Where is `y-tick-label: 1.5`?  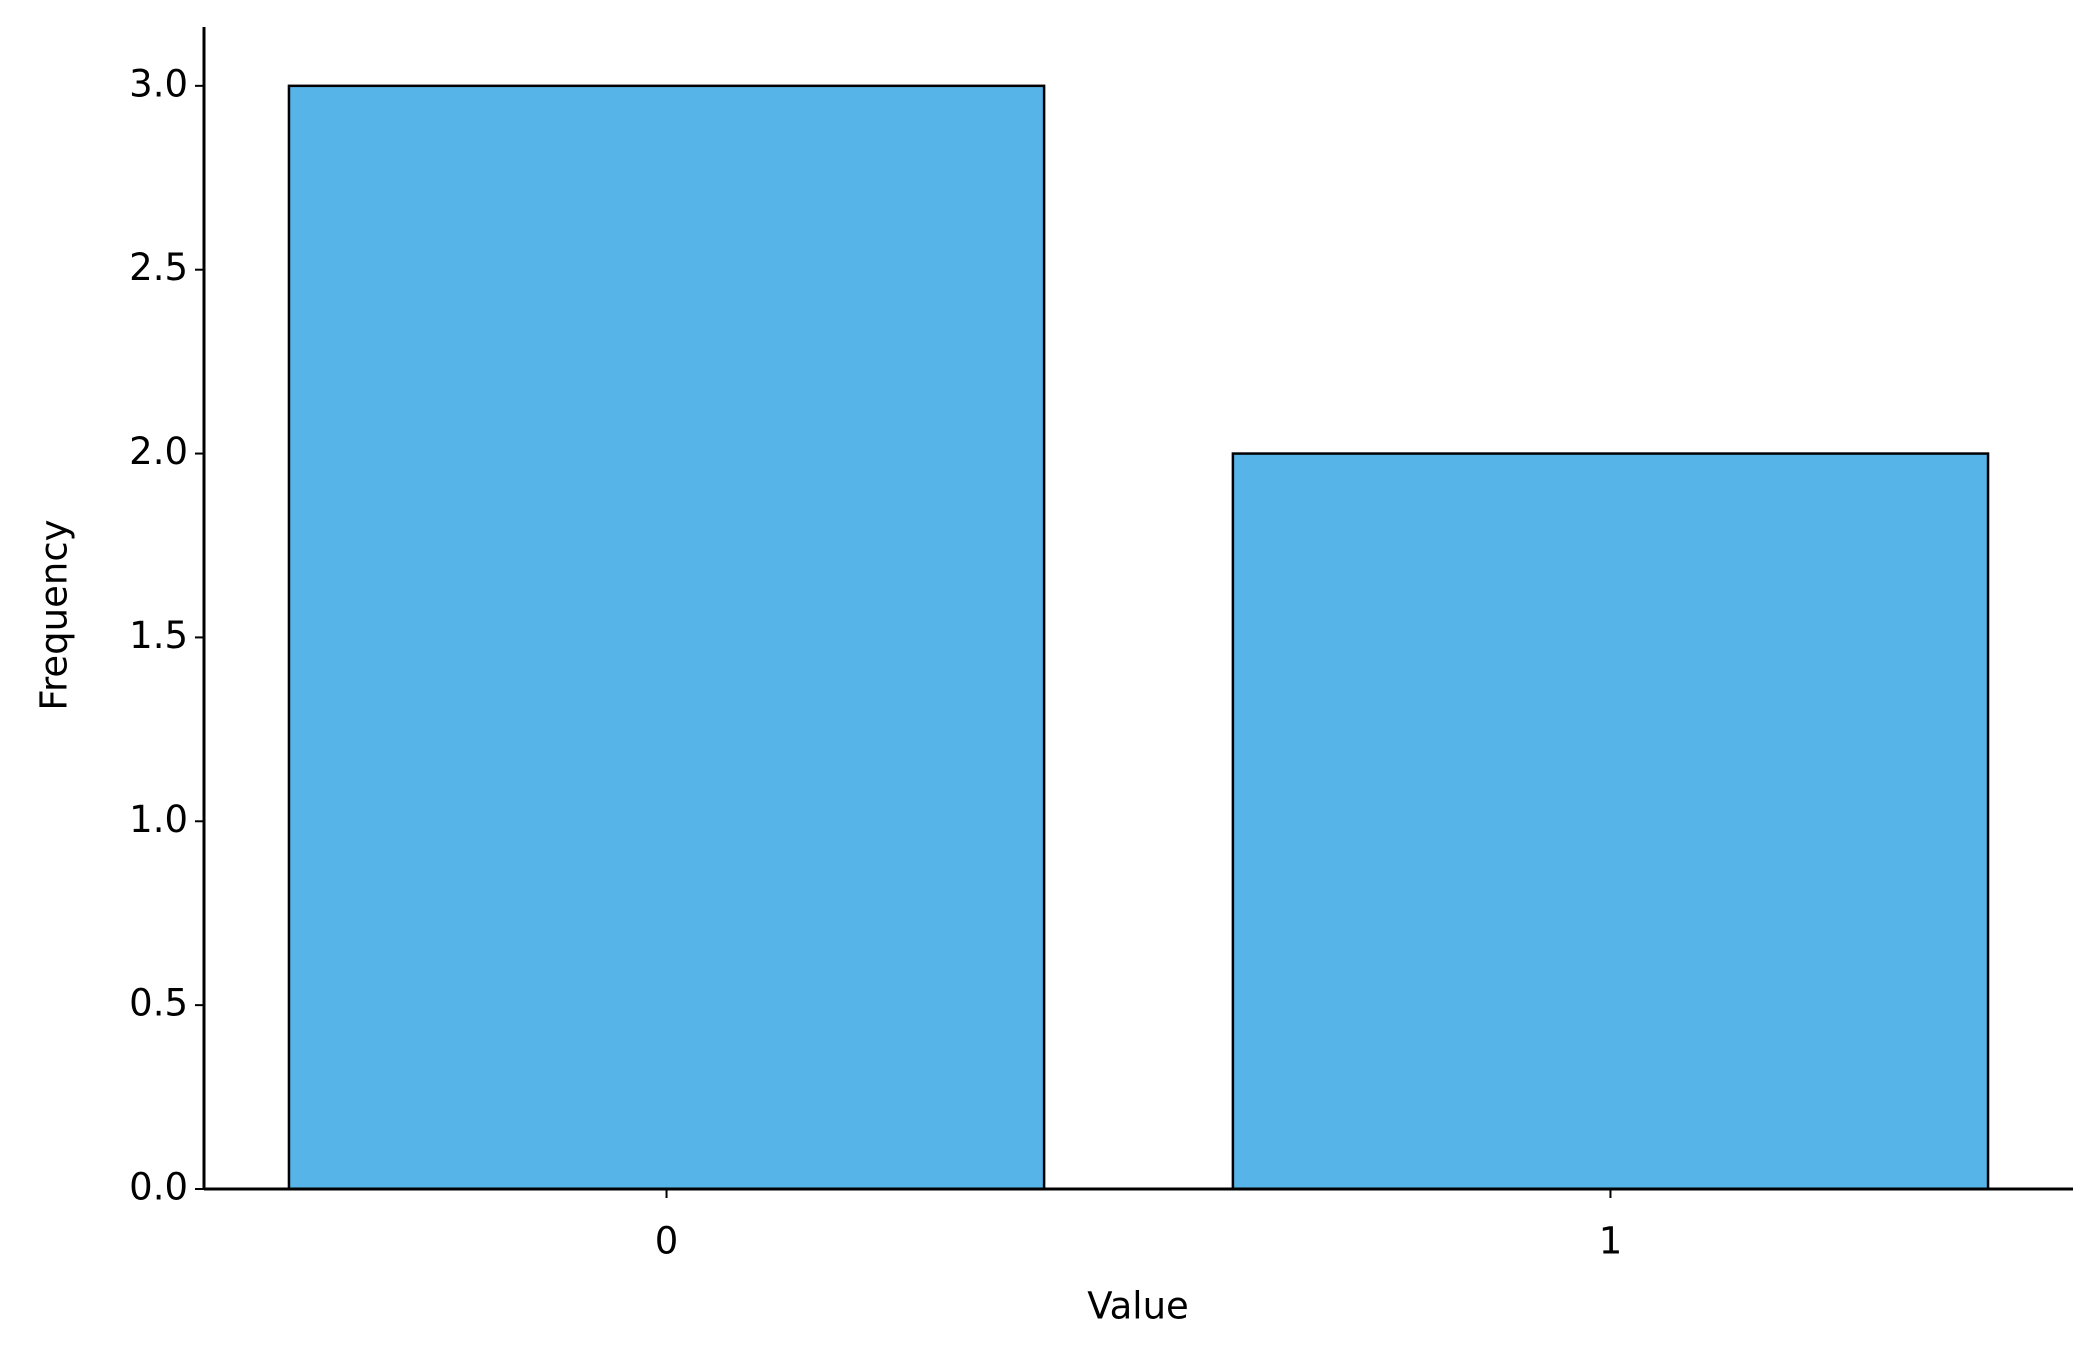
y-tick-label: 1.5 is located at coordinates (158, 635).